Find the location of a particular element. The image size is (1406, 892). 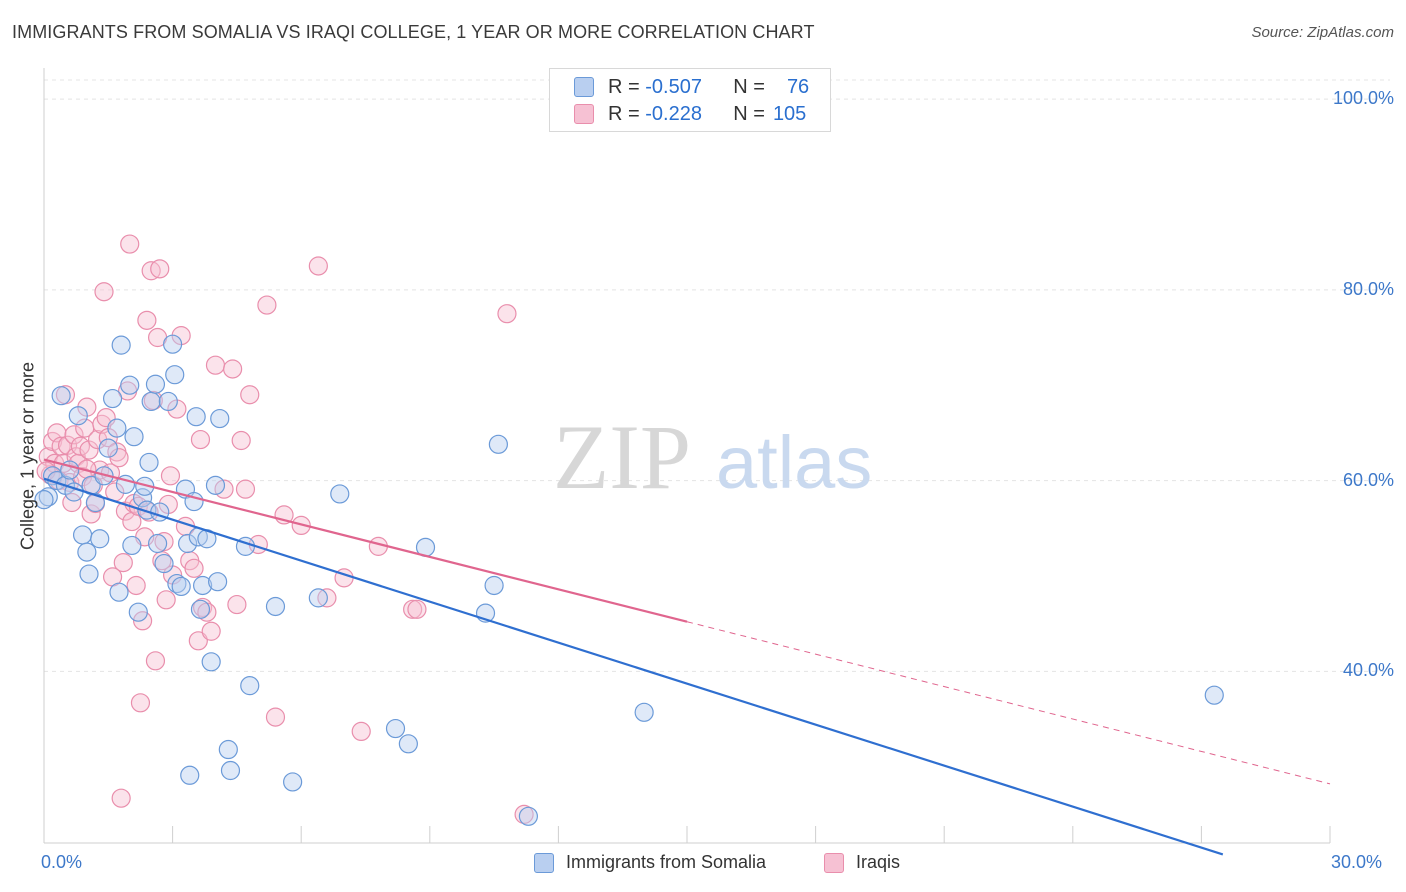

somalia-swatch is located at coordinates (584, 87).